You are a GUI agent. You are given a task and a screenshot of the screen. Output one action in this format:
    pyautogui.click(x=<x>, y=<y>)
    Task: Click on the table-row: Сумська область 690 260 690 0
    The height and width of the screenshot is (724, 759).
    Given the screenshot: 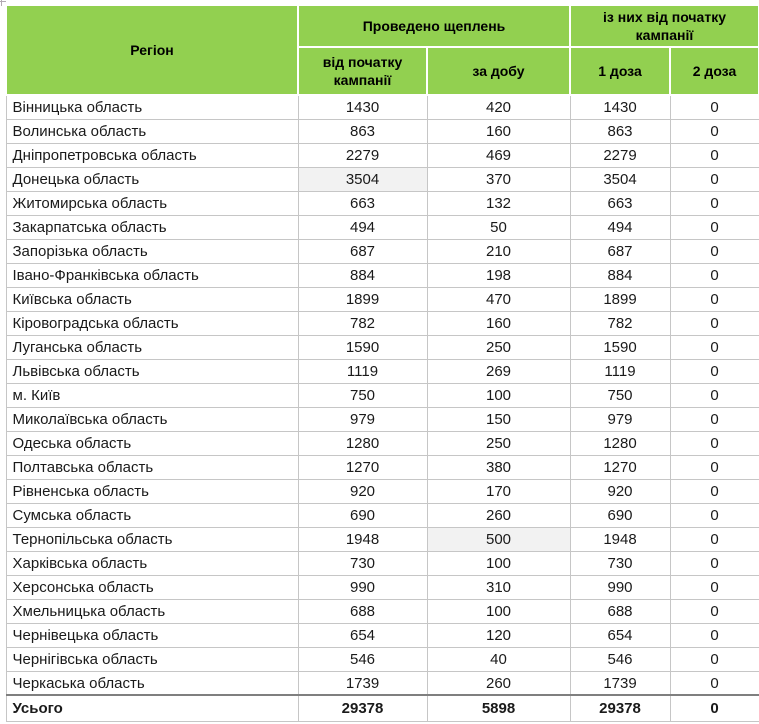 What is the action you would take?
    pyautogui.click(x=382, y=515)
    